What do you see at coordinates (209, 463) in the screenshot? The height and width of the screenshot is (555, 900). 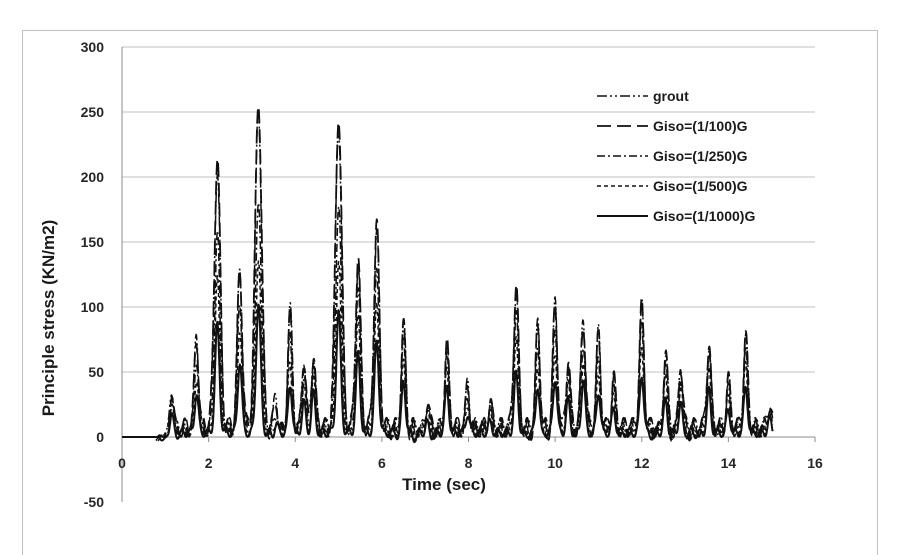 I see `x-tick-label: 2` at bounding box center [209, 463].